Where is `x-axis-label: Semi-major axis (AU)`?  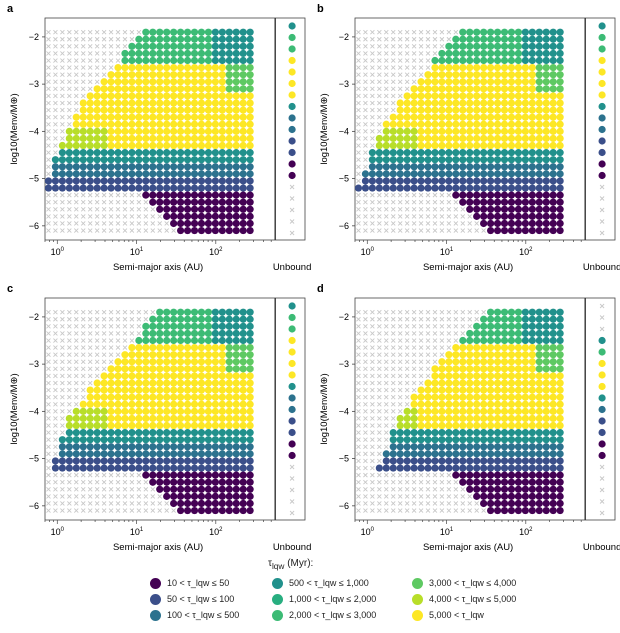
x-axis-label: Semi-major axis (AU) is located at coordinates (158, 547).